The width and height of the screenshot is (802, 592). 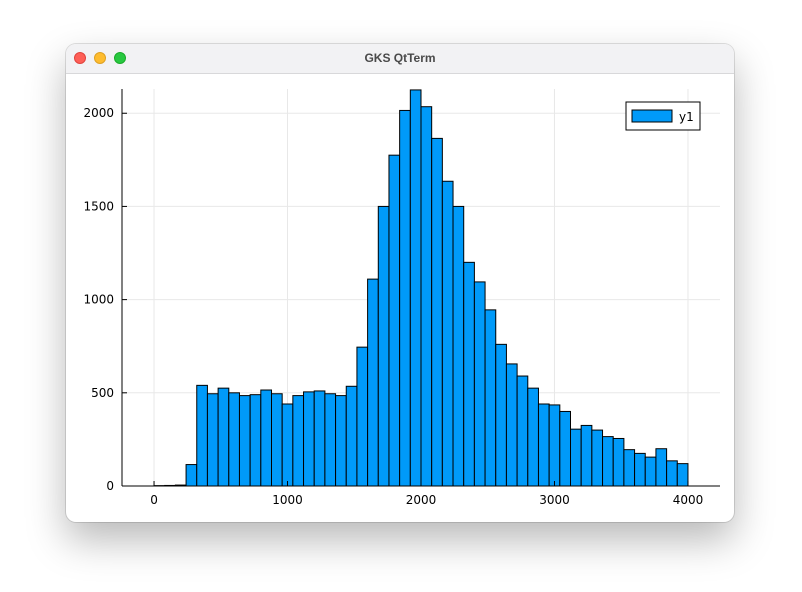 What do you see at coordinates (688, 500) in the screenshot?
I see `x-tick-label: 4000` at bounding box center [688, 500].